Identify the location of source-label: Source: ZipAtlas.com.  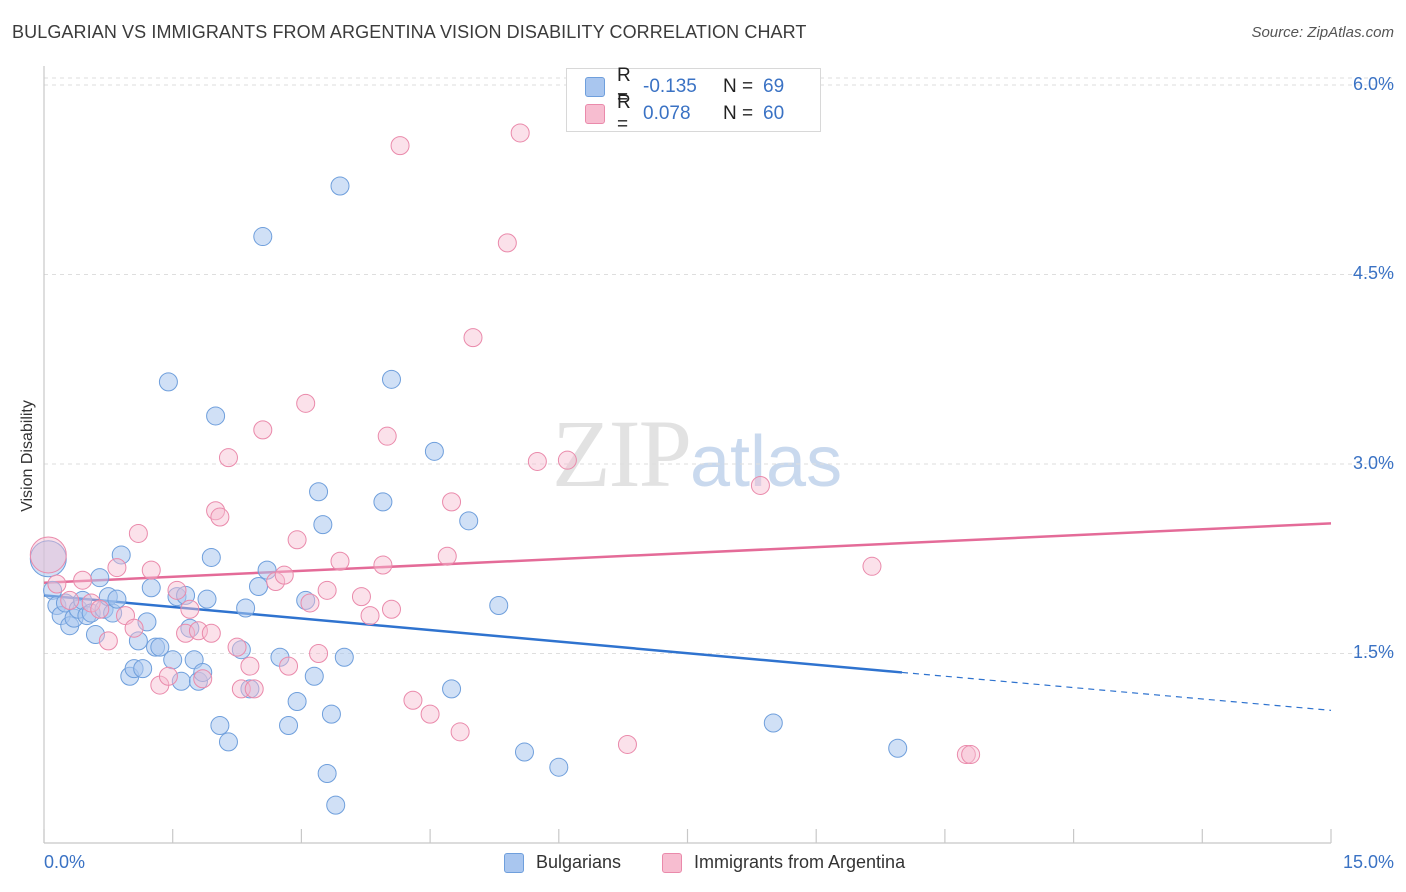
(1322, 32).